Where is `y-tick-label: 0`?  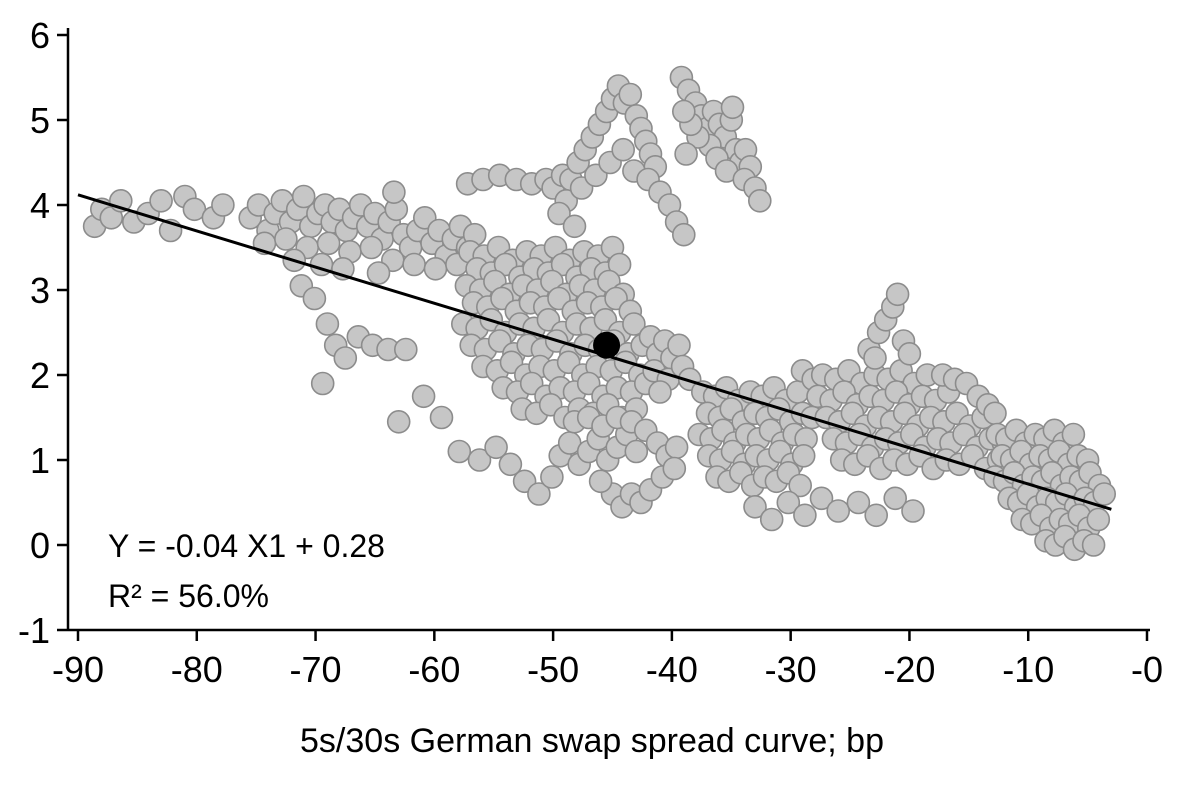 y-tick-label: 0 is located at coordinates (40, 545).